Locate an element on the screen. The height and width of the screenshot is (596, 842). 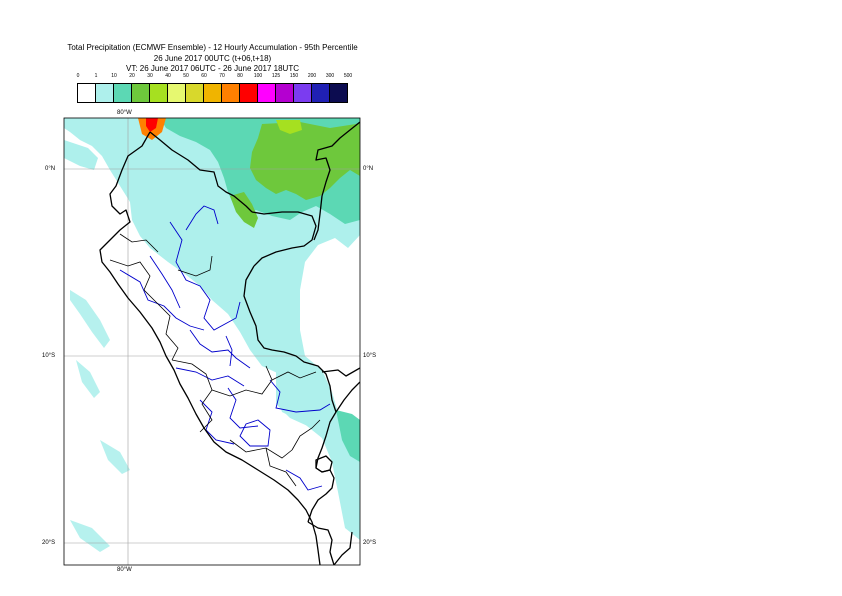
lon-label-top: 80°W is located at coordinates (124, 113).